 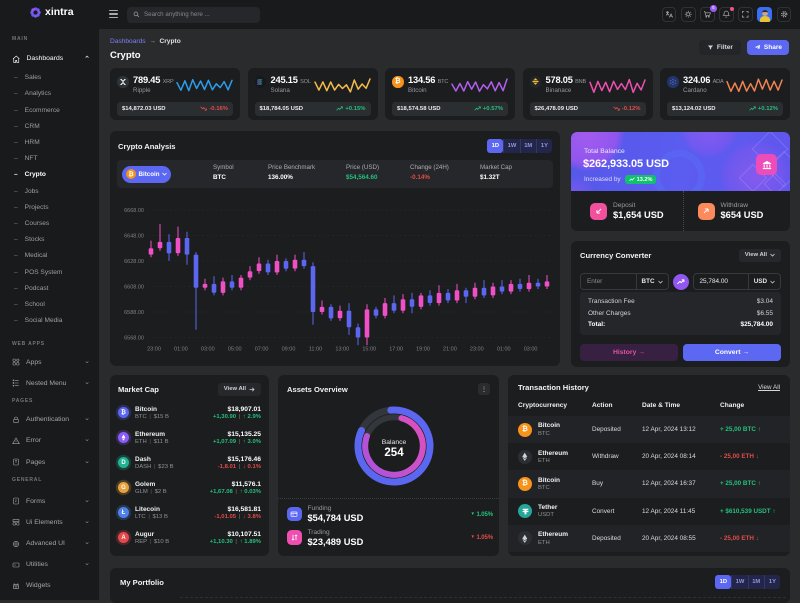 I want to click on svg-text: 13:00, so click(x=342, y=350).